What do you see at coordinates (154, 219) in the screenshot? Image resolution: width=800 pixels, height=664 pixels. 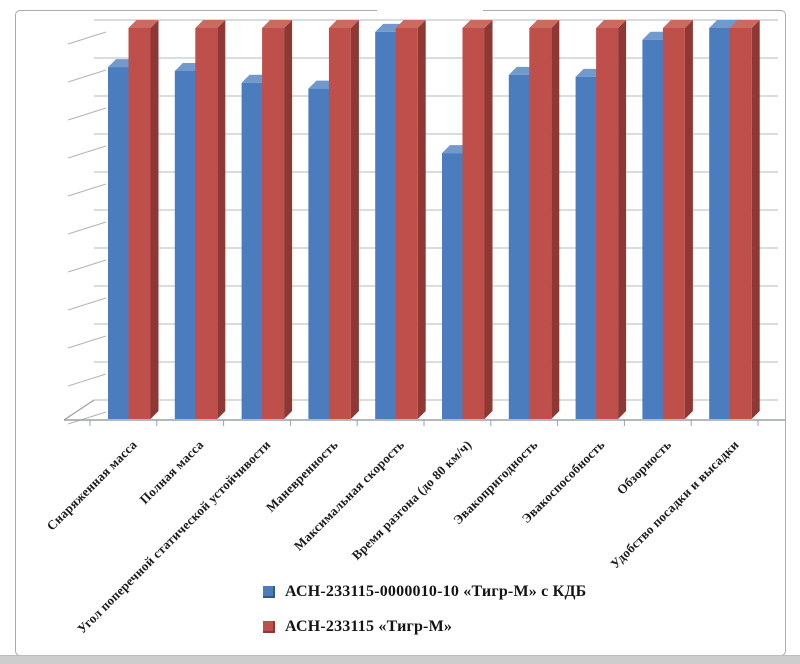 I see `bar-red-0-side` at bounding box center [154, 219].